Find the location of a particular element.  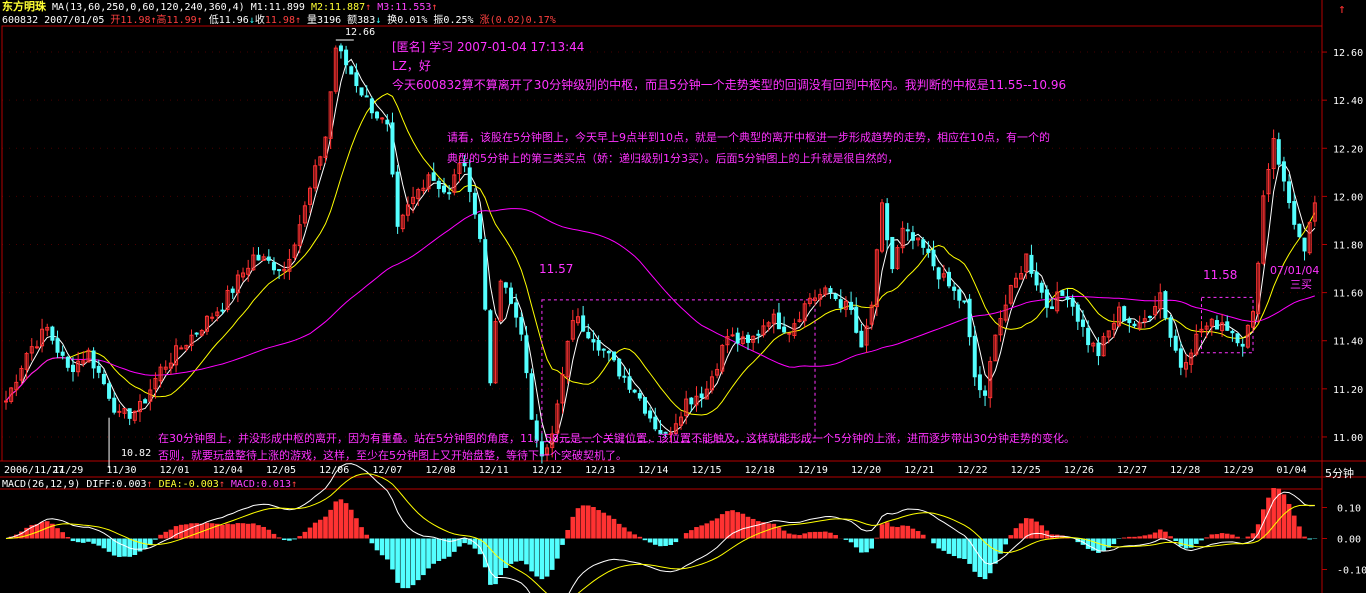

price-tick-label: 11.00 is located at coordinates (1348, 438).